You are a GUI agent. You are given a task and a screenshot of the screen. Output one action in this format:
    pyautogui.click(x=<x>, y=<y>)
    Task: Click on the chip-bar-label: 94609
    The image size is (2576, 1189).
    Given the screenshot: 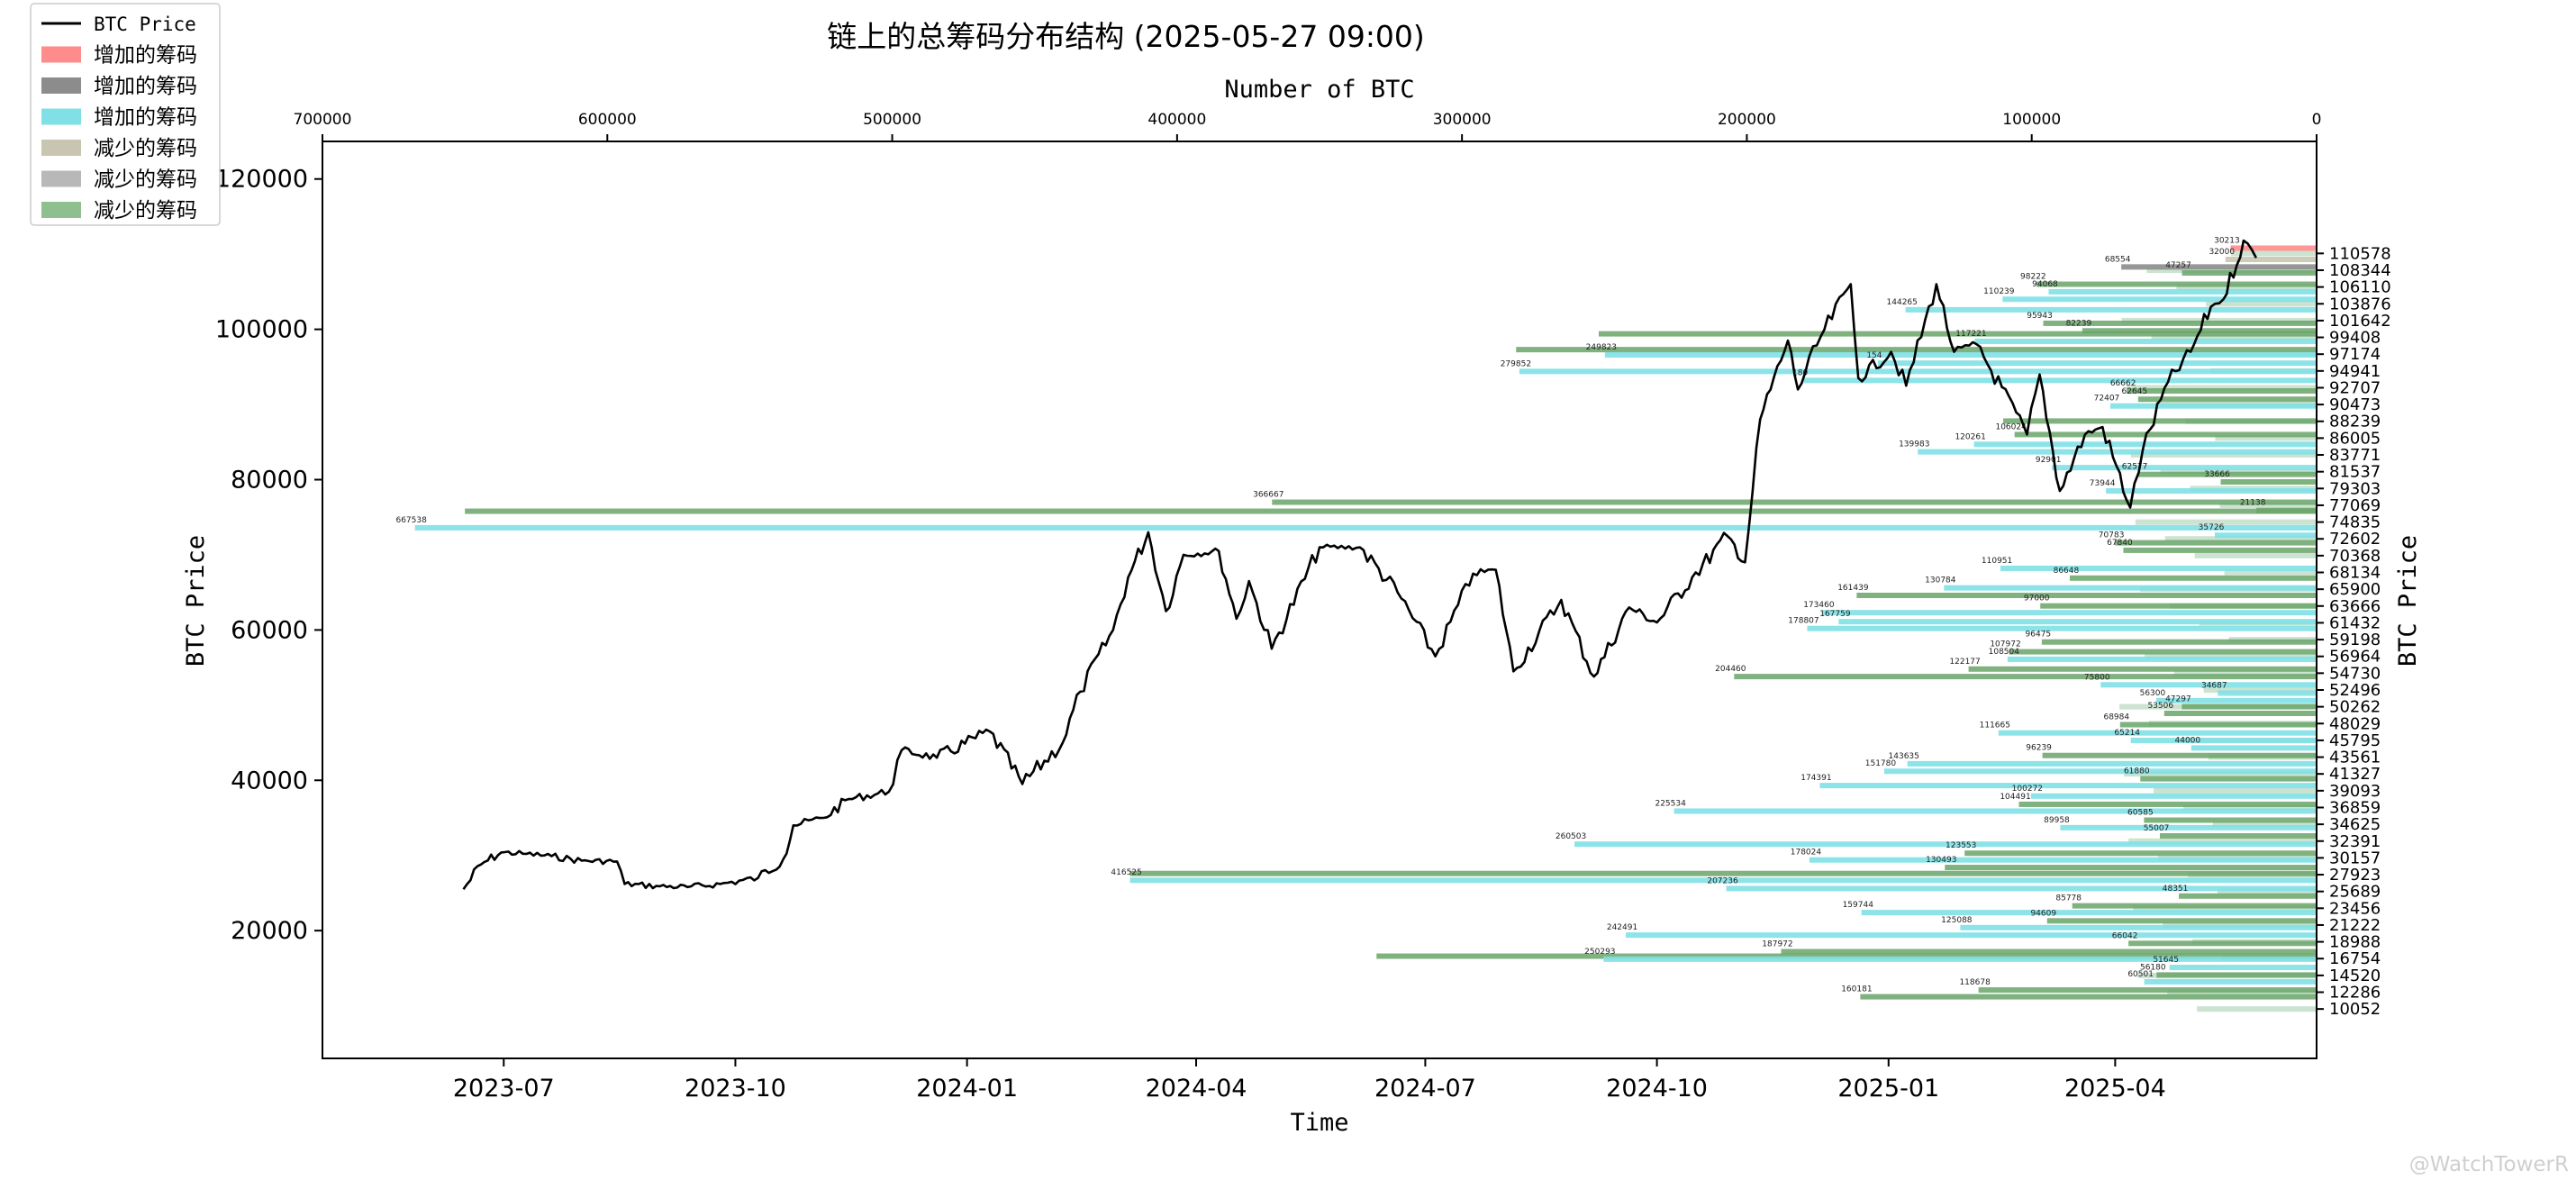 What is the action you would take?
    pyautogui.click(x=2043, y=914)
    